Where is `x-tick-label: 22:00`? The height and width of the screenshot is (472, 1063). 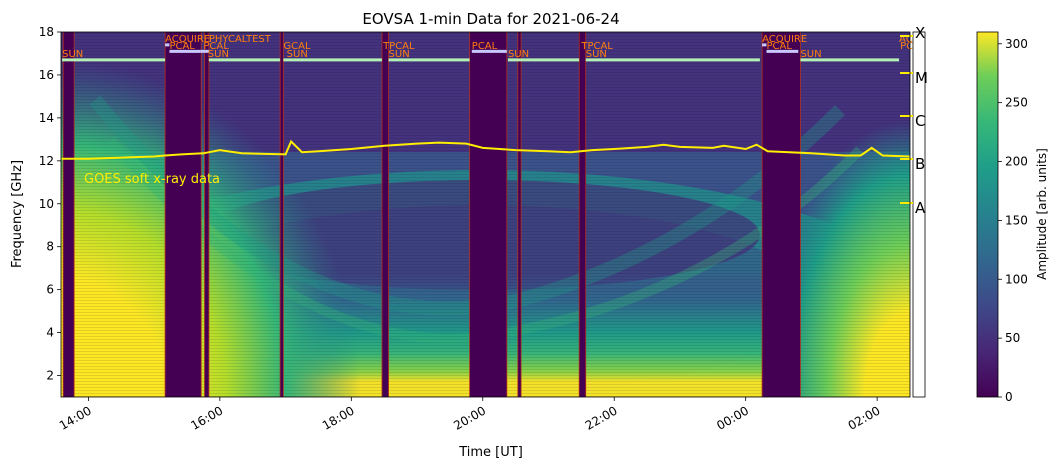 x-tick-label: 22:00 is located at coordinates (601, 417).